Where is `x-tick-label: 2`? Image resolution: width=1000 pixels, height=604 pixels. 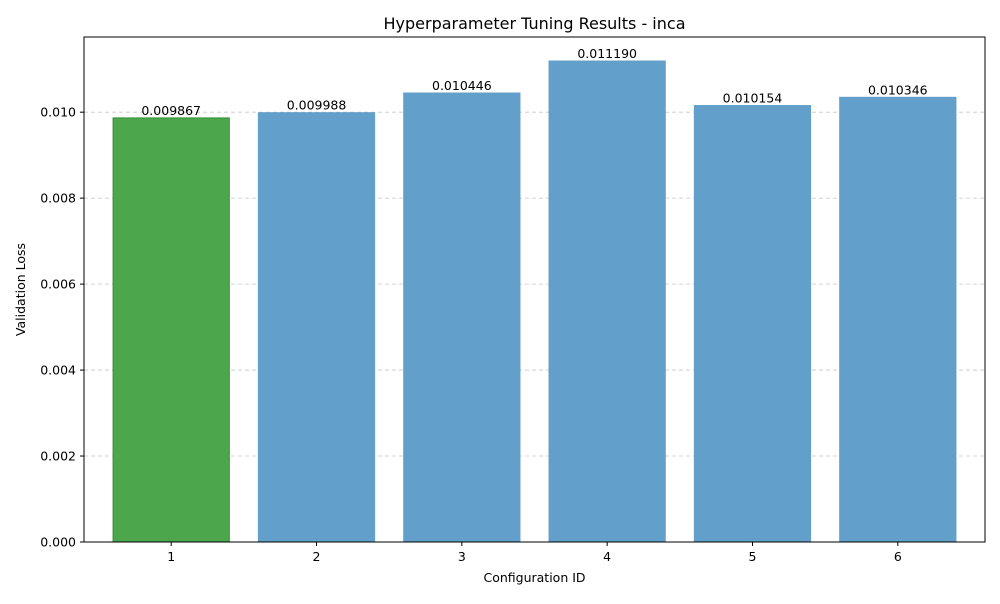
x-tick-label: 2 is located at coordinates (317, 556).